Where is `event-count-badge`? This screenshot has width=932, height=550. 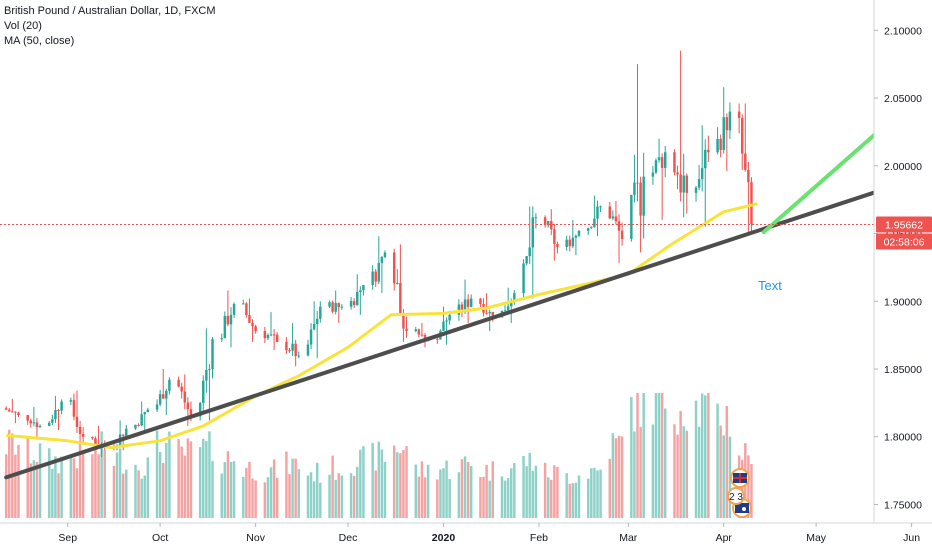
event-count-badge is located at coordinates (736, 496).